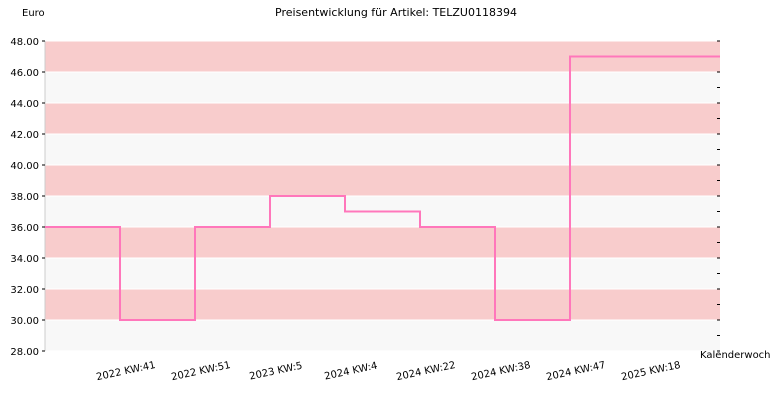  Describe the element at coordinates (24, 228) in the screenshot. I see `y-tick-label: 36.00` at that location.